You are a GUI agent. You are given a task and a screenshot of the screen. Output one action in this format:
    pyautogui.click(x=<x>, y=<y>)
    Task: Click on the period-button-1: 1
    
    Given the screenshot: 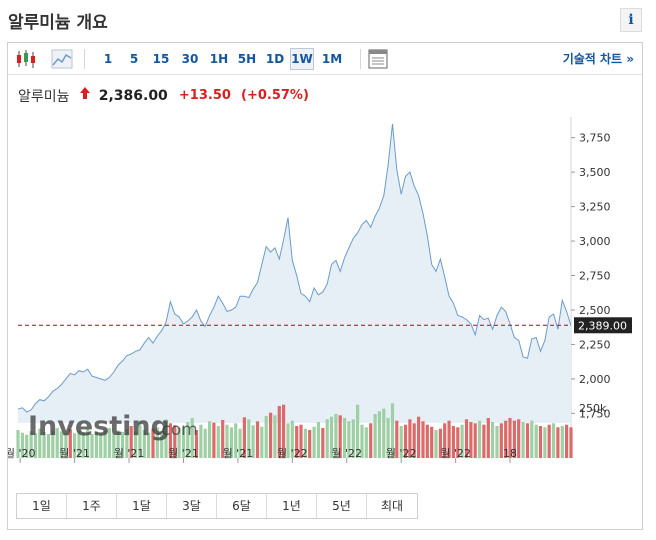 What is the action you would take?
    pyautogui.click(x=108, y=59)
    